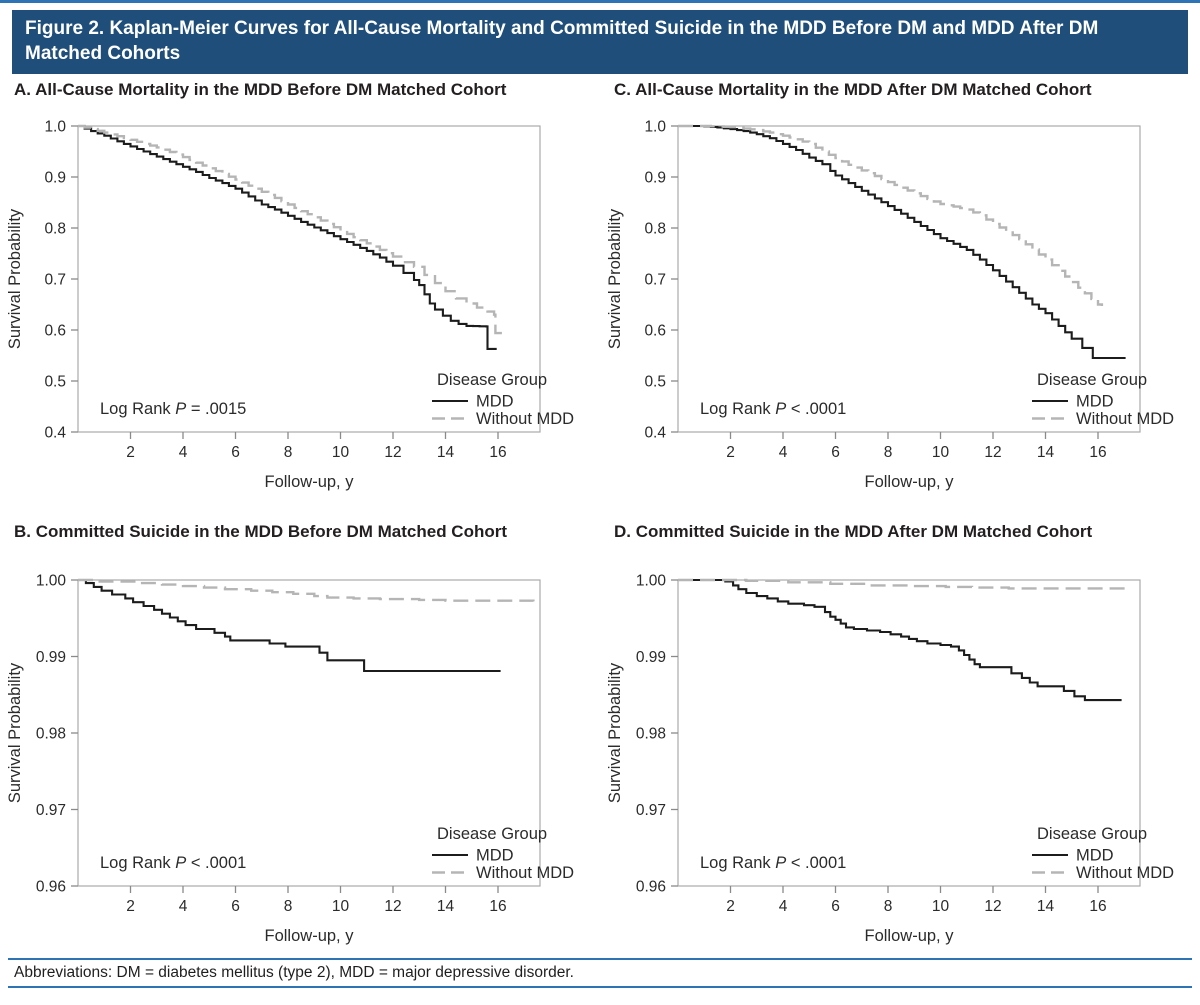 The width and height of the screenshot is (1200, 1005). What do you see at coordinates (55, 433) in the screenshot?
I see `y-tick-label: 0.4` at bounding box center [55, 433].